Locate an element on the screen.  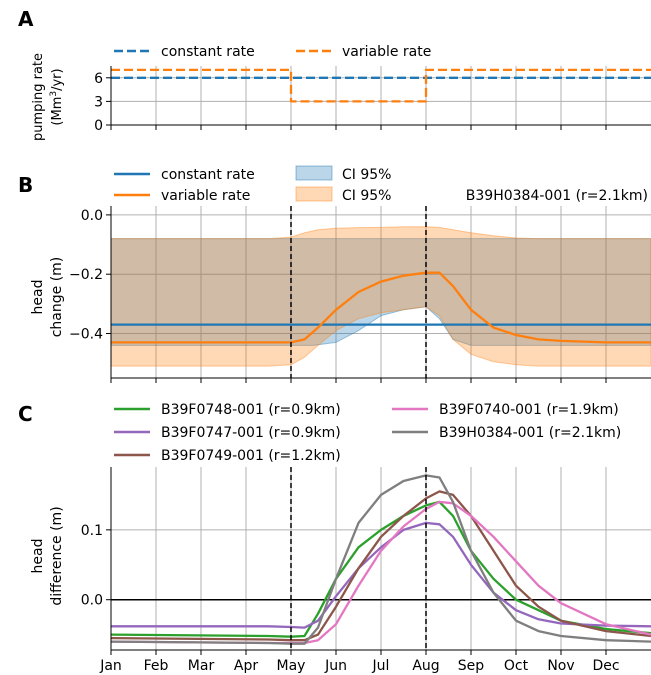
panel-c-ytick-label-1: 0.0 is located at coordinates (92, 601).